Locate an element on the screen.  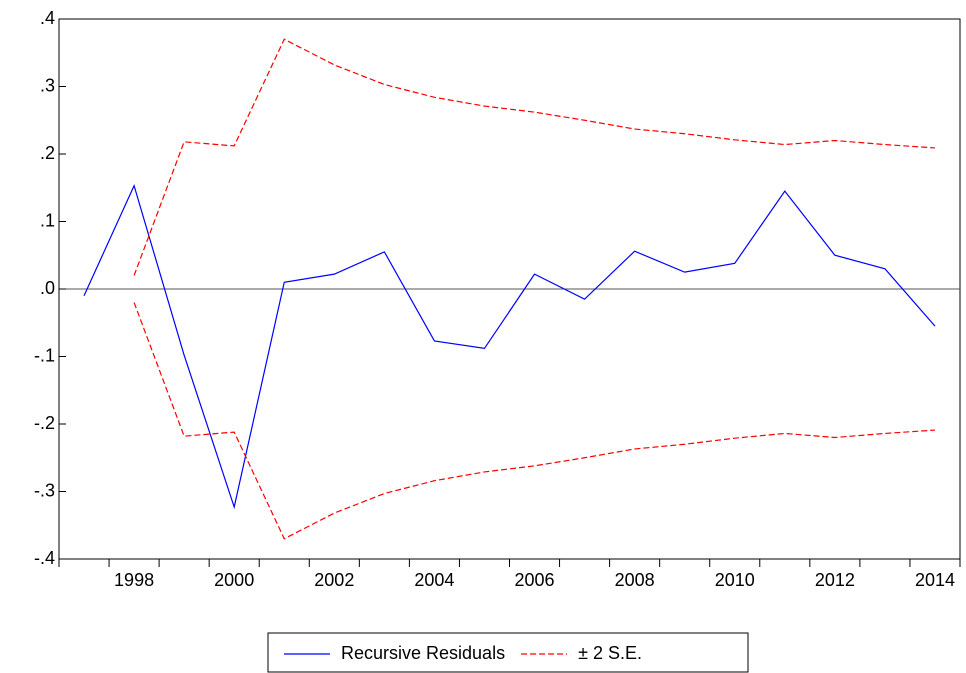
y-tick-label: .0 is located at coordinates (47, 288).